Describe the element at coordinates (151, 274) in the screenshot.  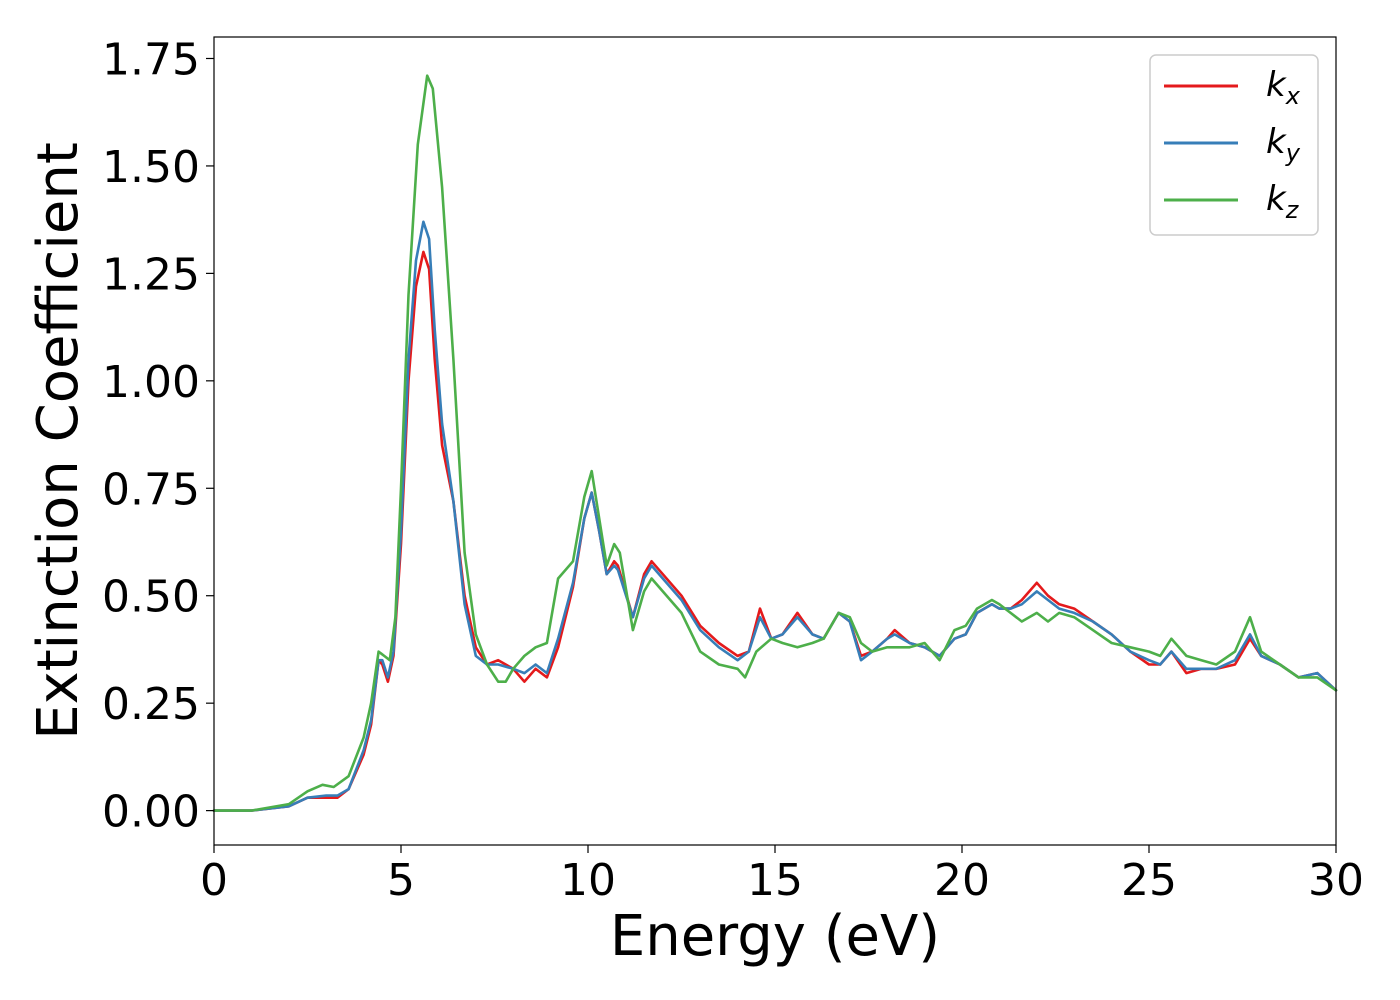
I see `y-tick-label: 1.25` at that location.